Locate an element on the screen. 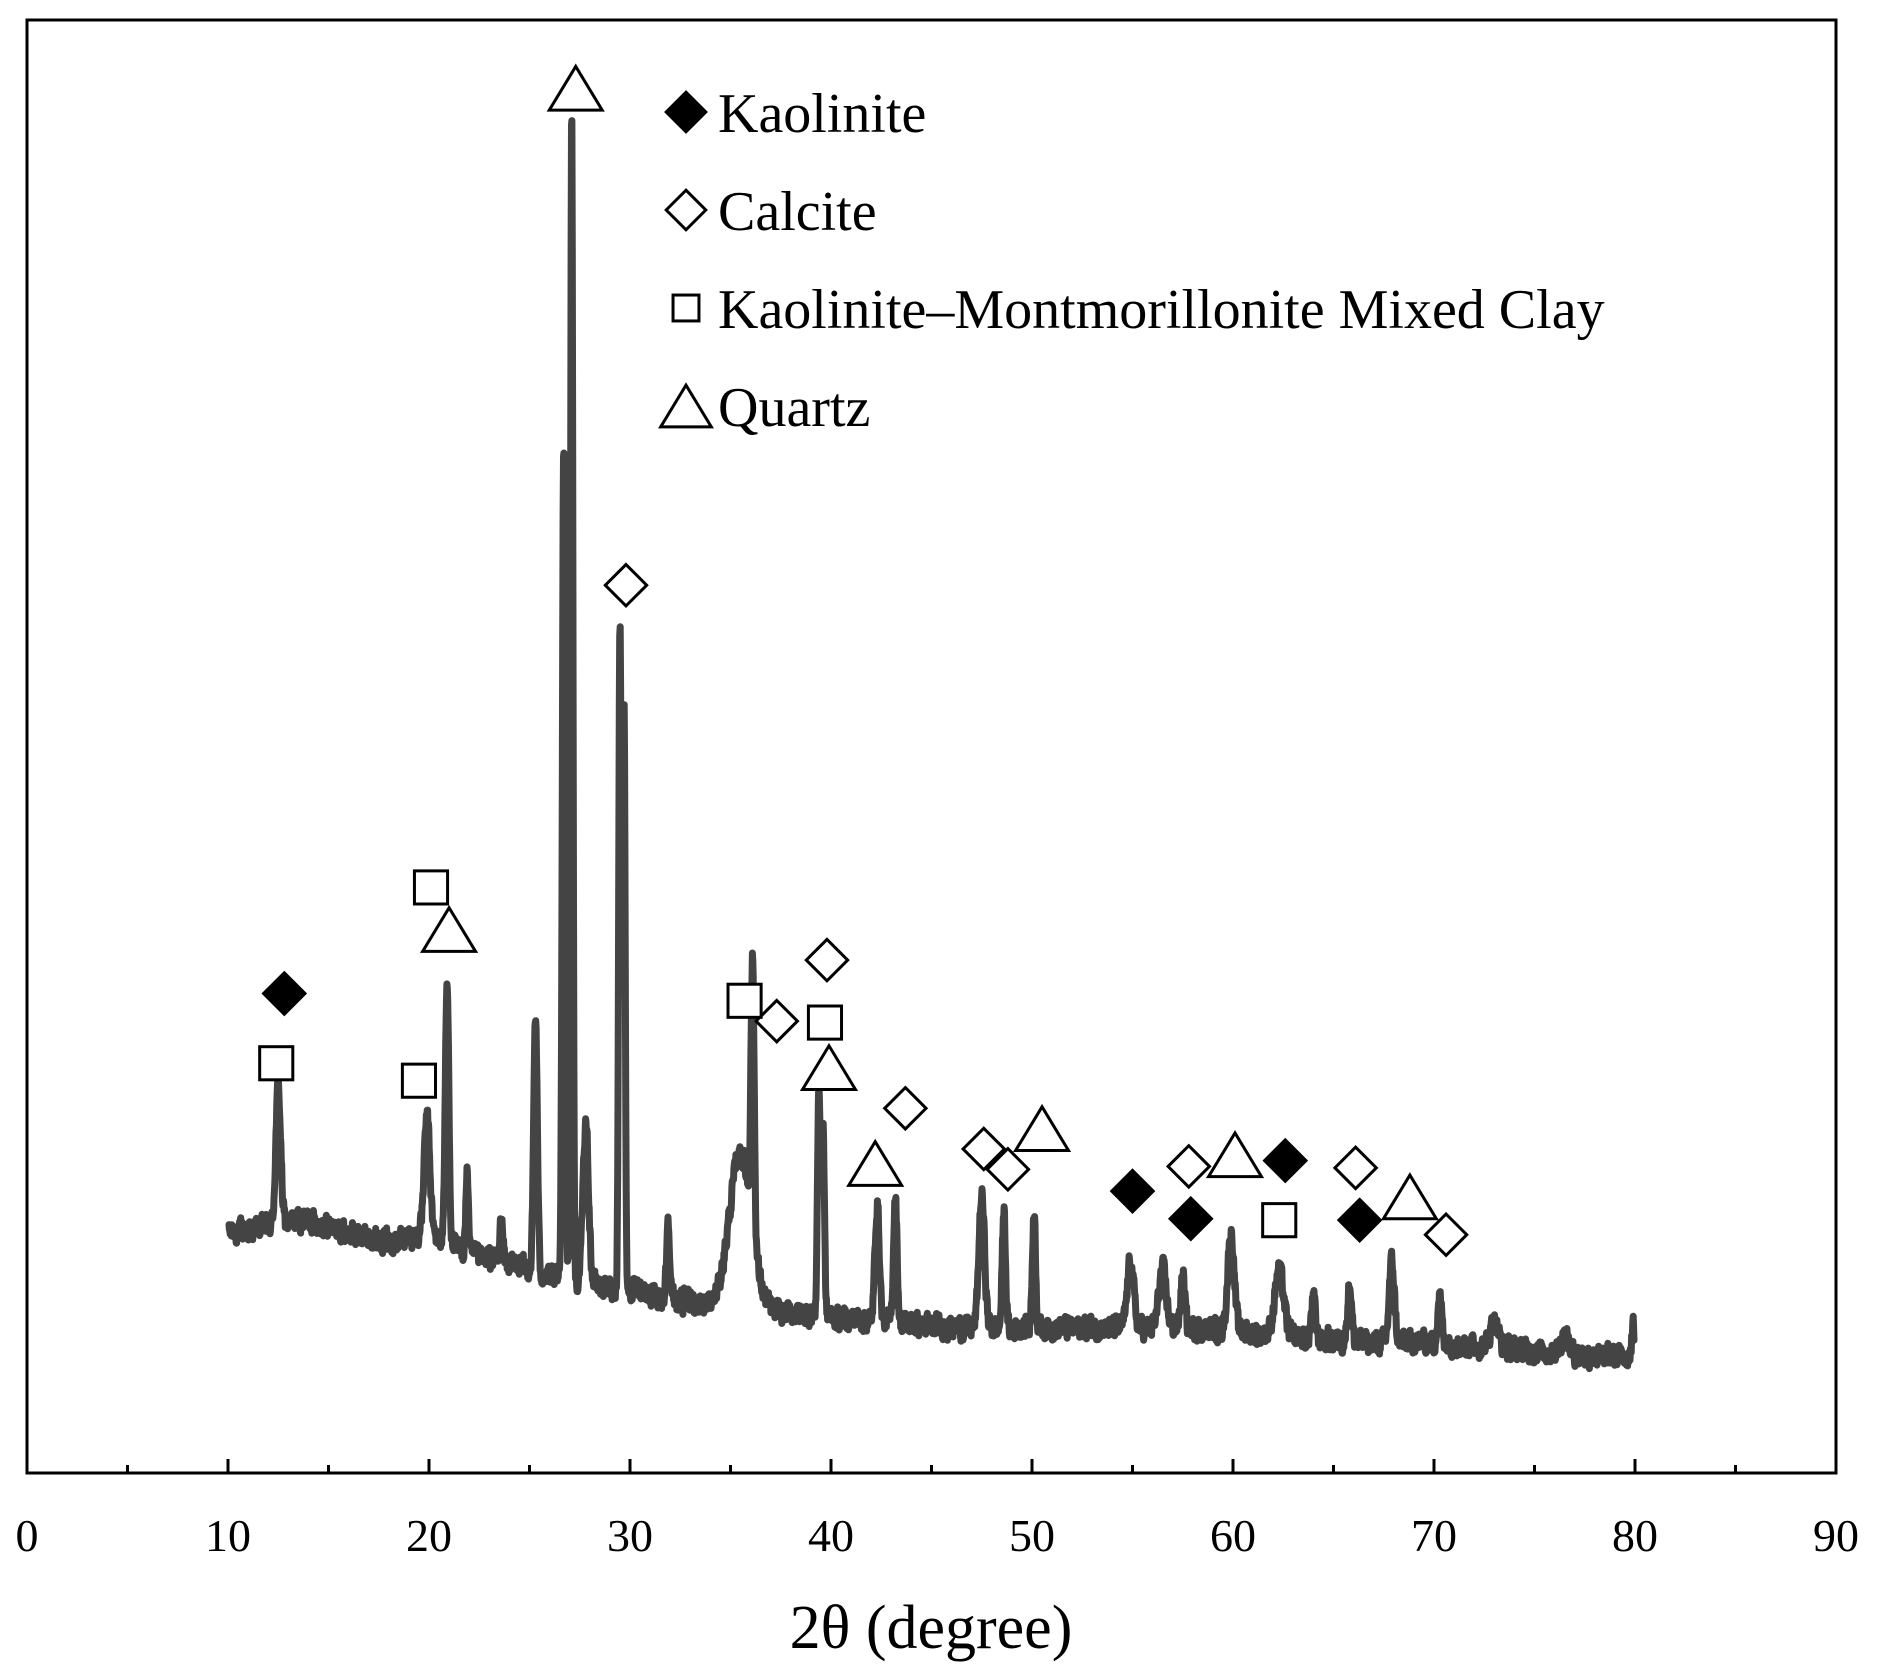  x-tick-label: 80 is located at coordinates (1635, 1535).